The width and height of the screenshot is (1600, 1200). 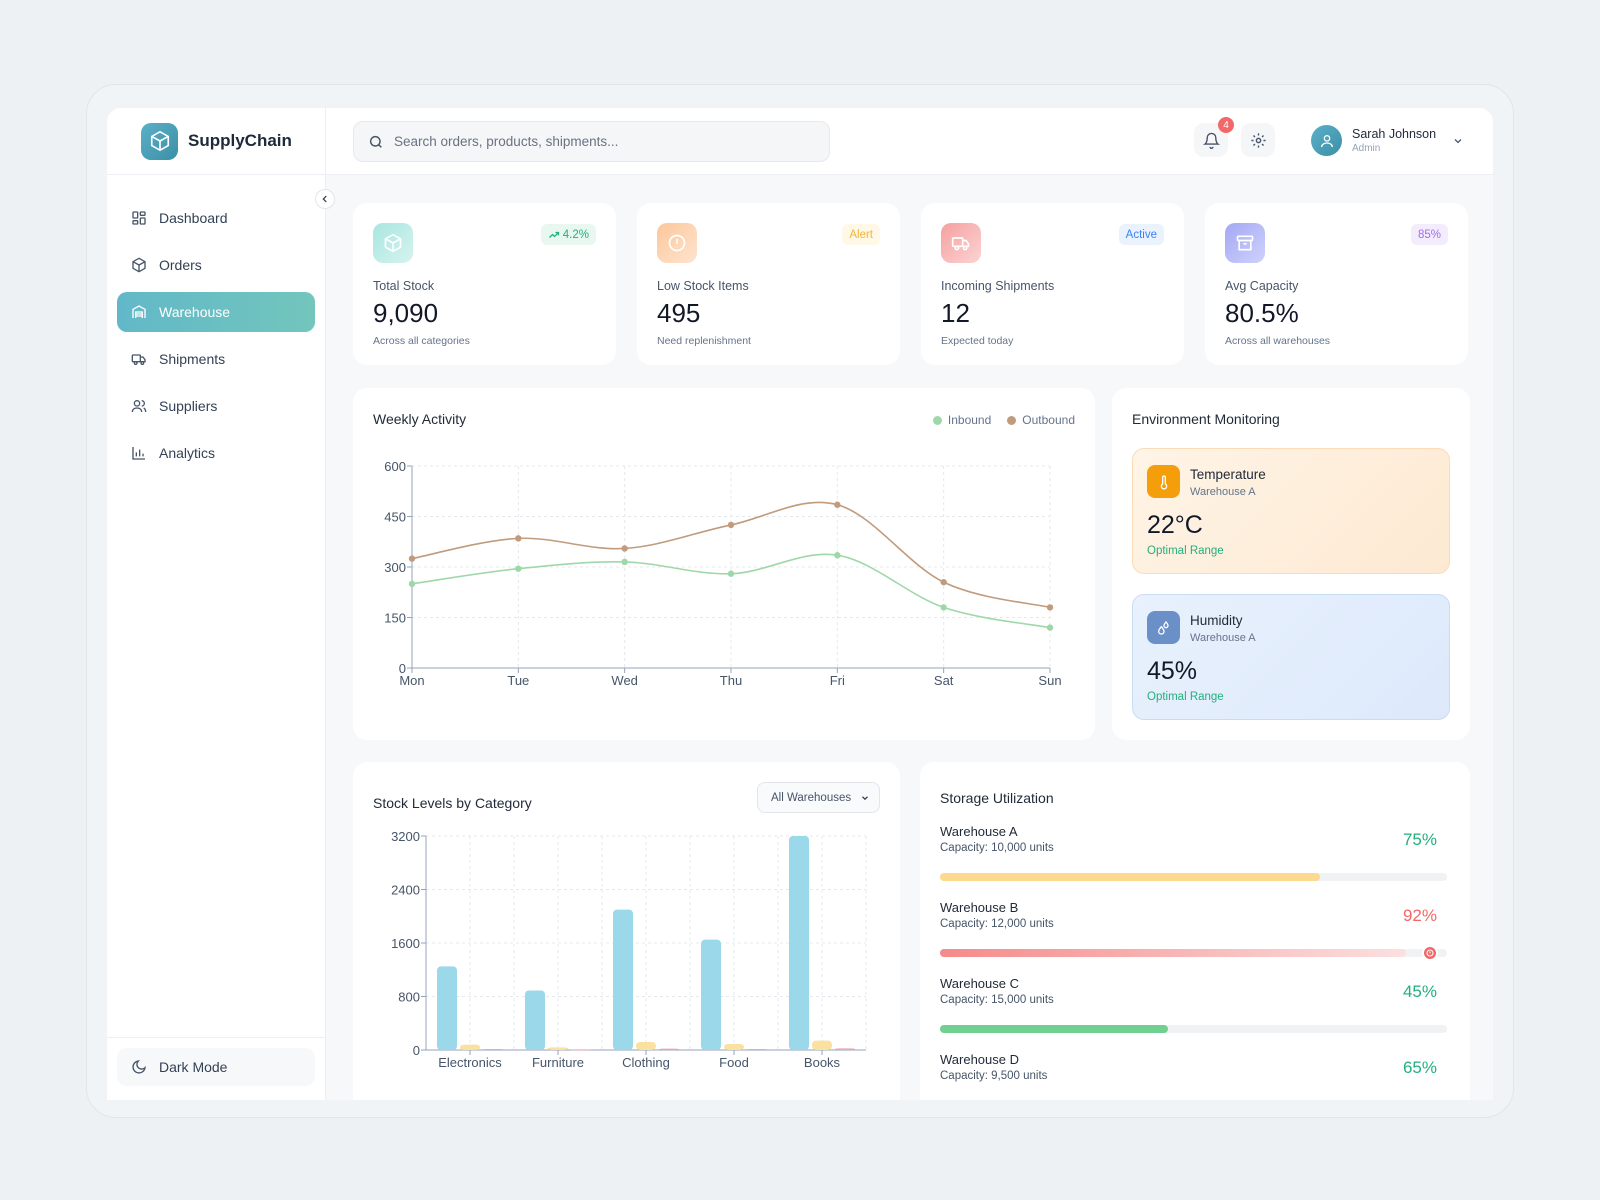 I want to click on user-menu: Sarah Johnson Admin, so click(x=1387, y=140).